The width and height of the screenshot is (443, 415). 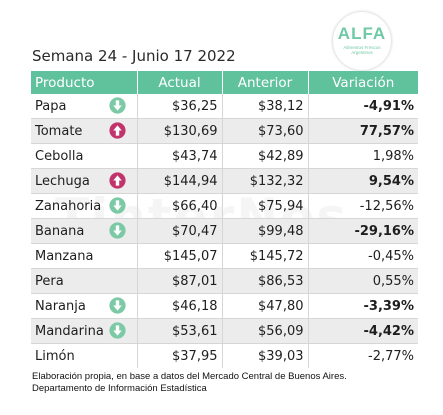 What do you see at coordinates (363, 355) in the screenshot?
I see `cell-variation: -2,77%` at bounding box center [363, 355].